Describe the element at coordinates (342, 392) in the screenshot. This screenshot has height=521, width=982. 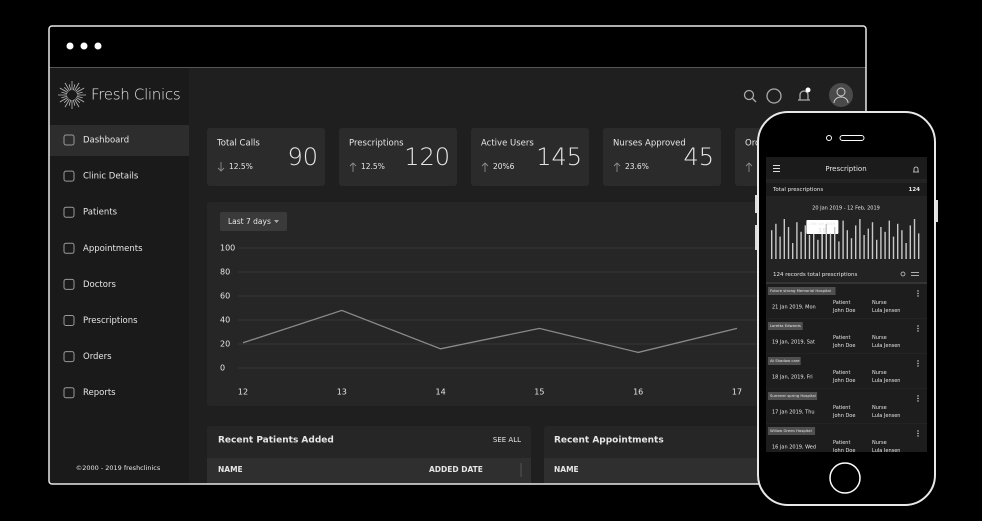
I see `x-tick-label: 13` at that location.